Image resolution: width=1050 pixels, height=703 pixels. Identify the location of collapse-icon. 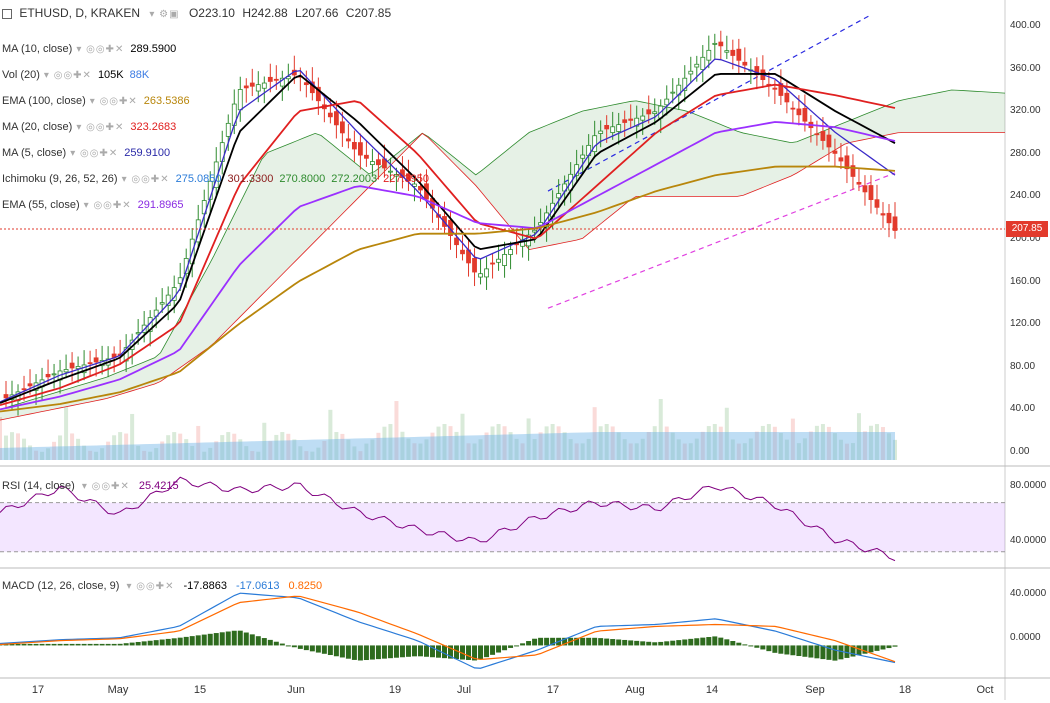
(7, 13).